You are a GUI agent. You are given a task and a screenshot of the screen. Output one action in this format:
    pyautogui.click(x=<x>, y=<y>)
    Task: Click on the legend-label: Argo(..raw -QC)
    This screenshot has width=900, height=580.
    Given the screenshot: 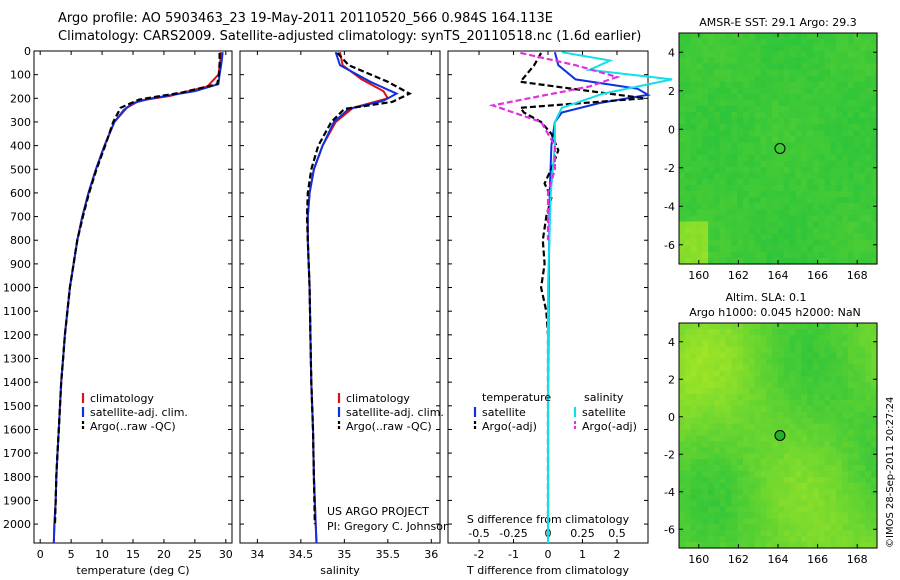 What is the action you would take?
    pyautogui.click(x=133, y=426)
    